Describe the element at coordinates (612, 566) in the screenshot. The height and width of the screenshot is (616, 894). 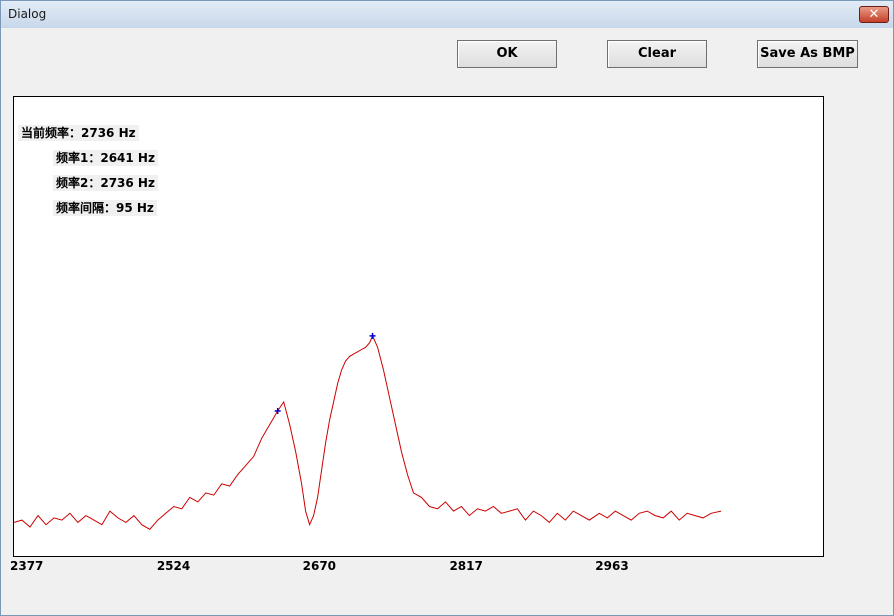
I see `x-tick-label-2963: 2963` at that location.